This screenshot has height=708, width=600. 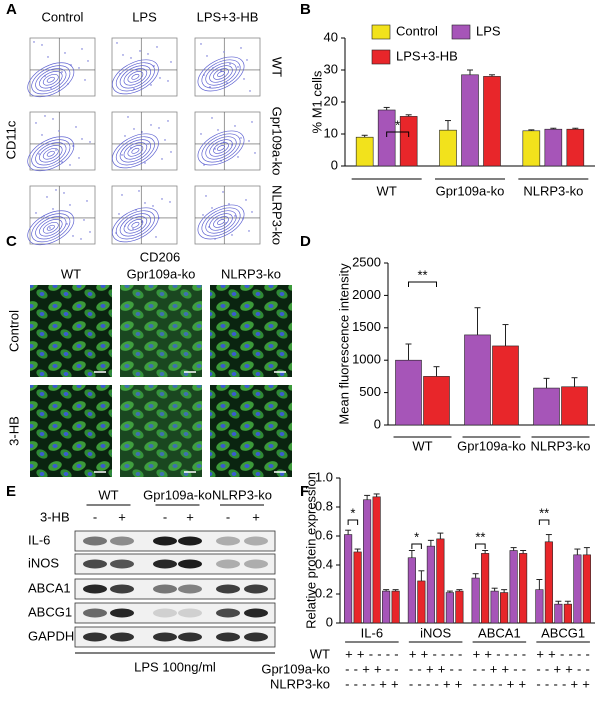 What do you see at coordinates (251, 273) in the screenshot?
I see `column-label: NLRP3-ko` at bounding box center [251, 273].